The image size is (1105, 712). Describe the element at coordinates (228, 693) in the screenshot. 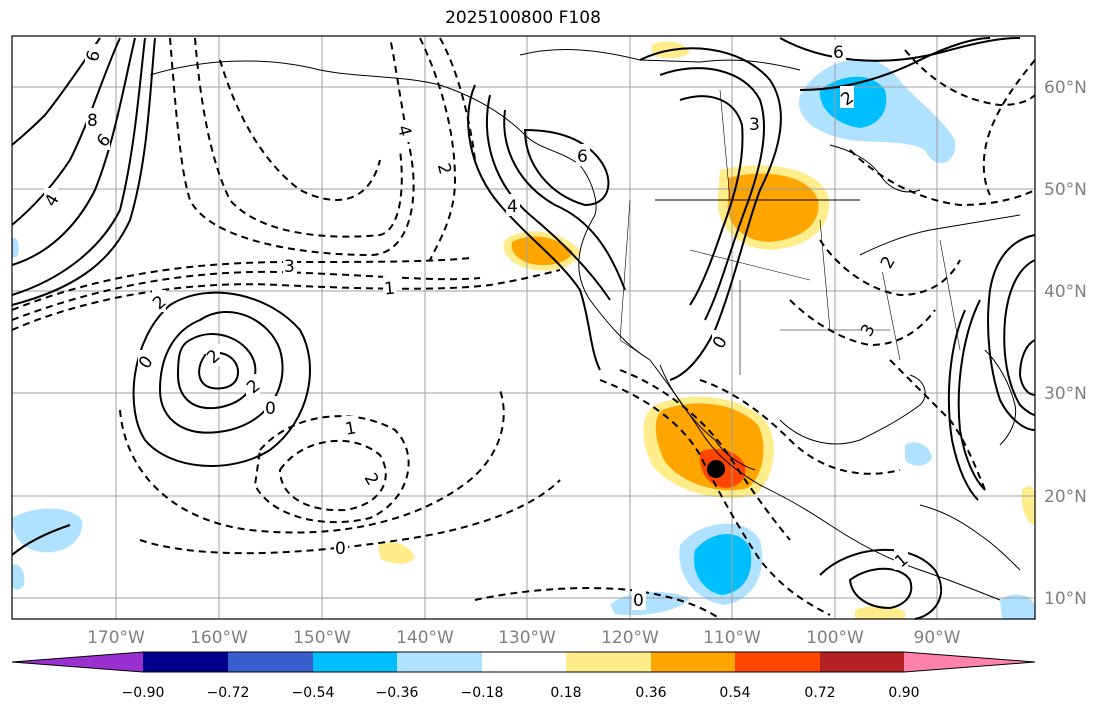

I see `cb-tick-2: −0.72` at that location.